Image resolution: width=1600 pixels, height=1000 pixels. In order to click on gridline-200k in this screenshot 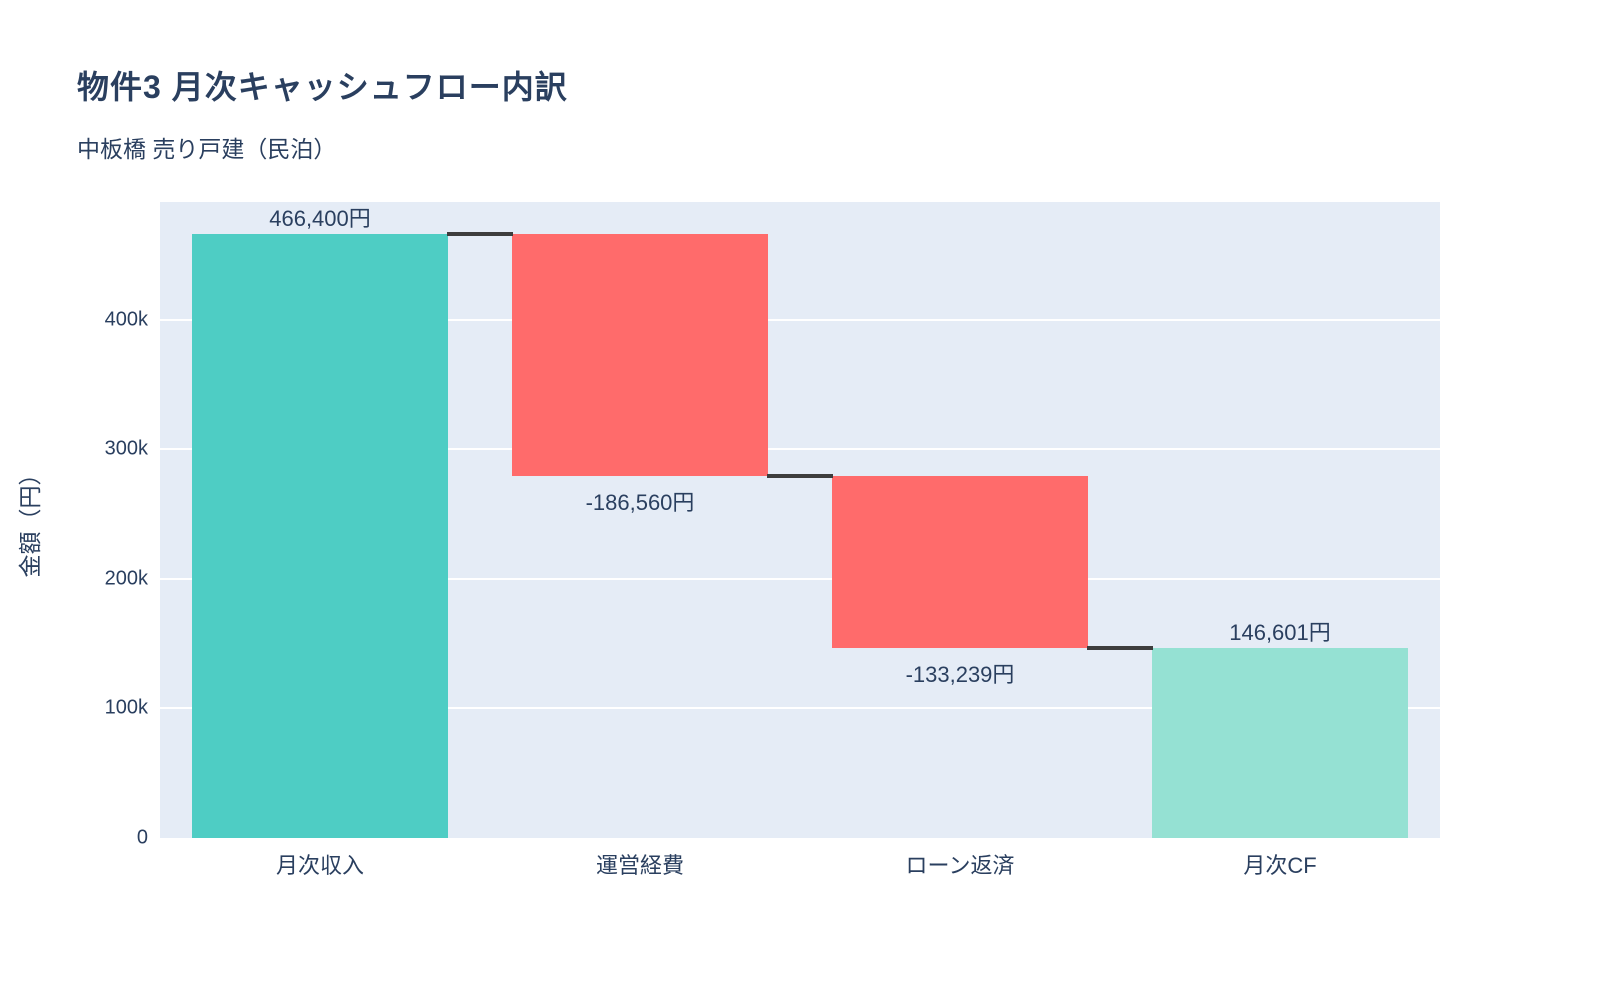, I will do `click(800, 578)`.